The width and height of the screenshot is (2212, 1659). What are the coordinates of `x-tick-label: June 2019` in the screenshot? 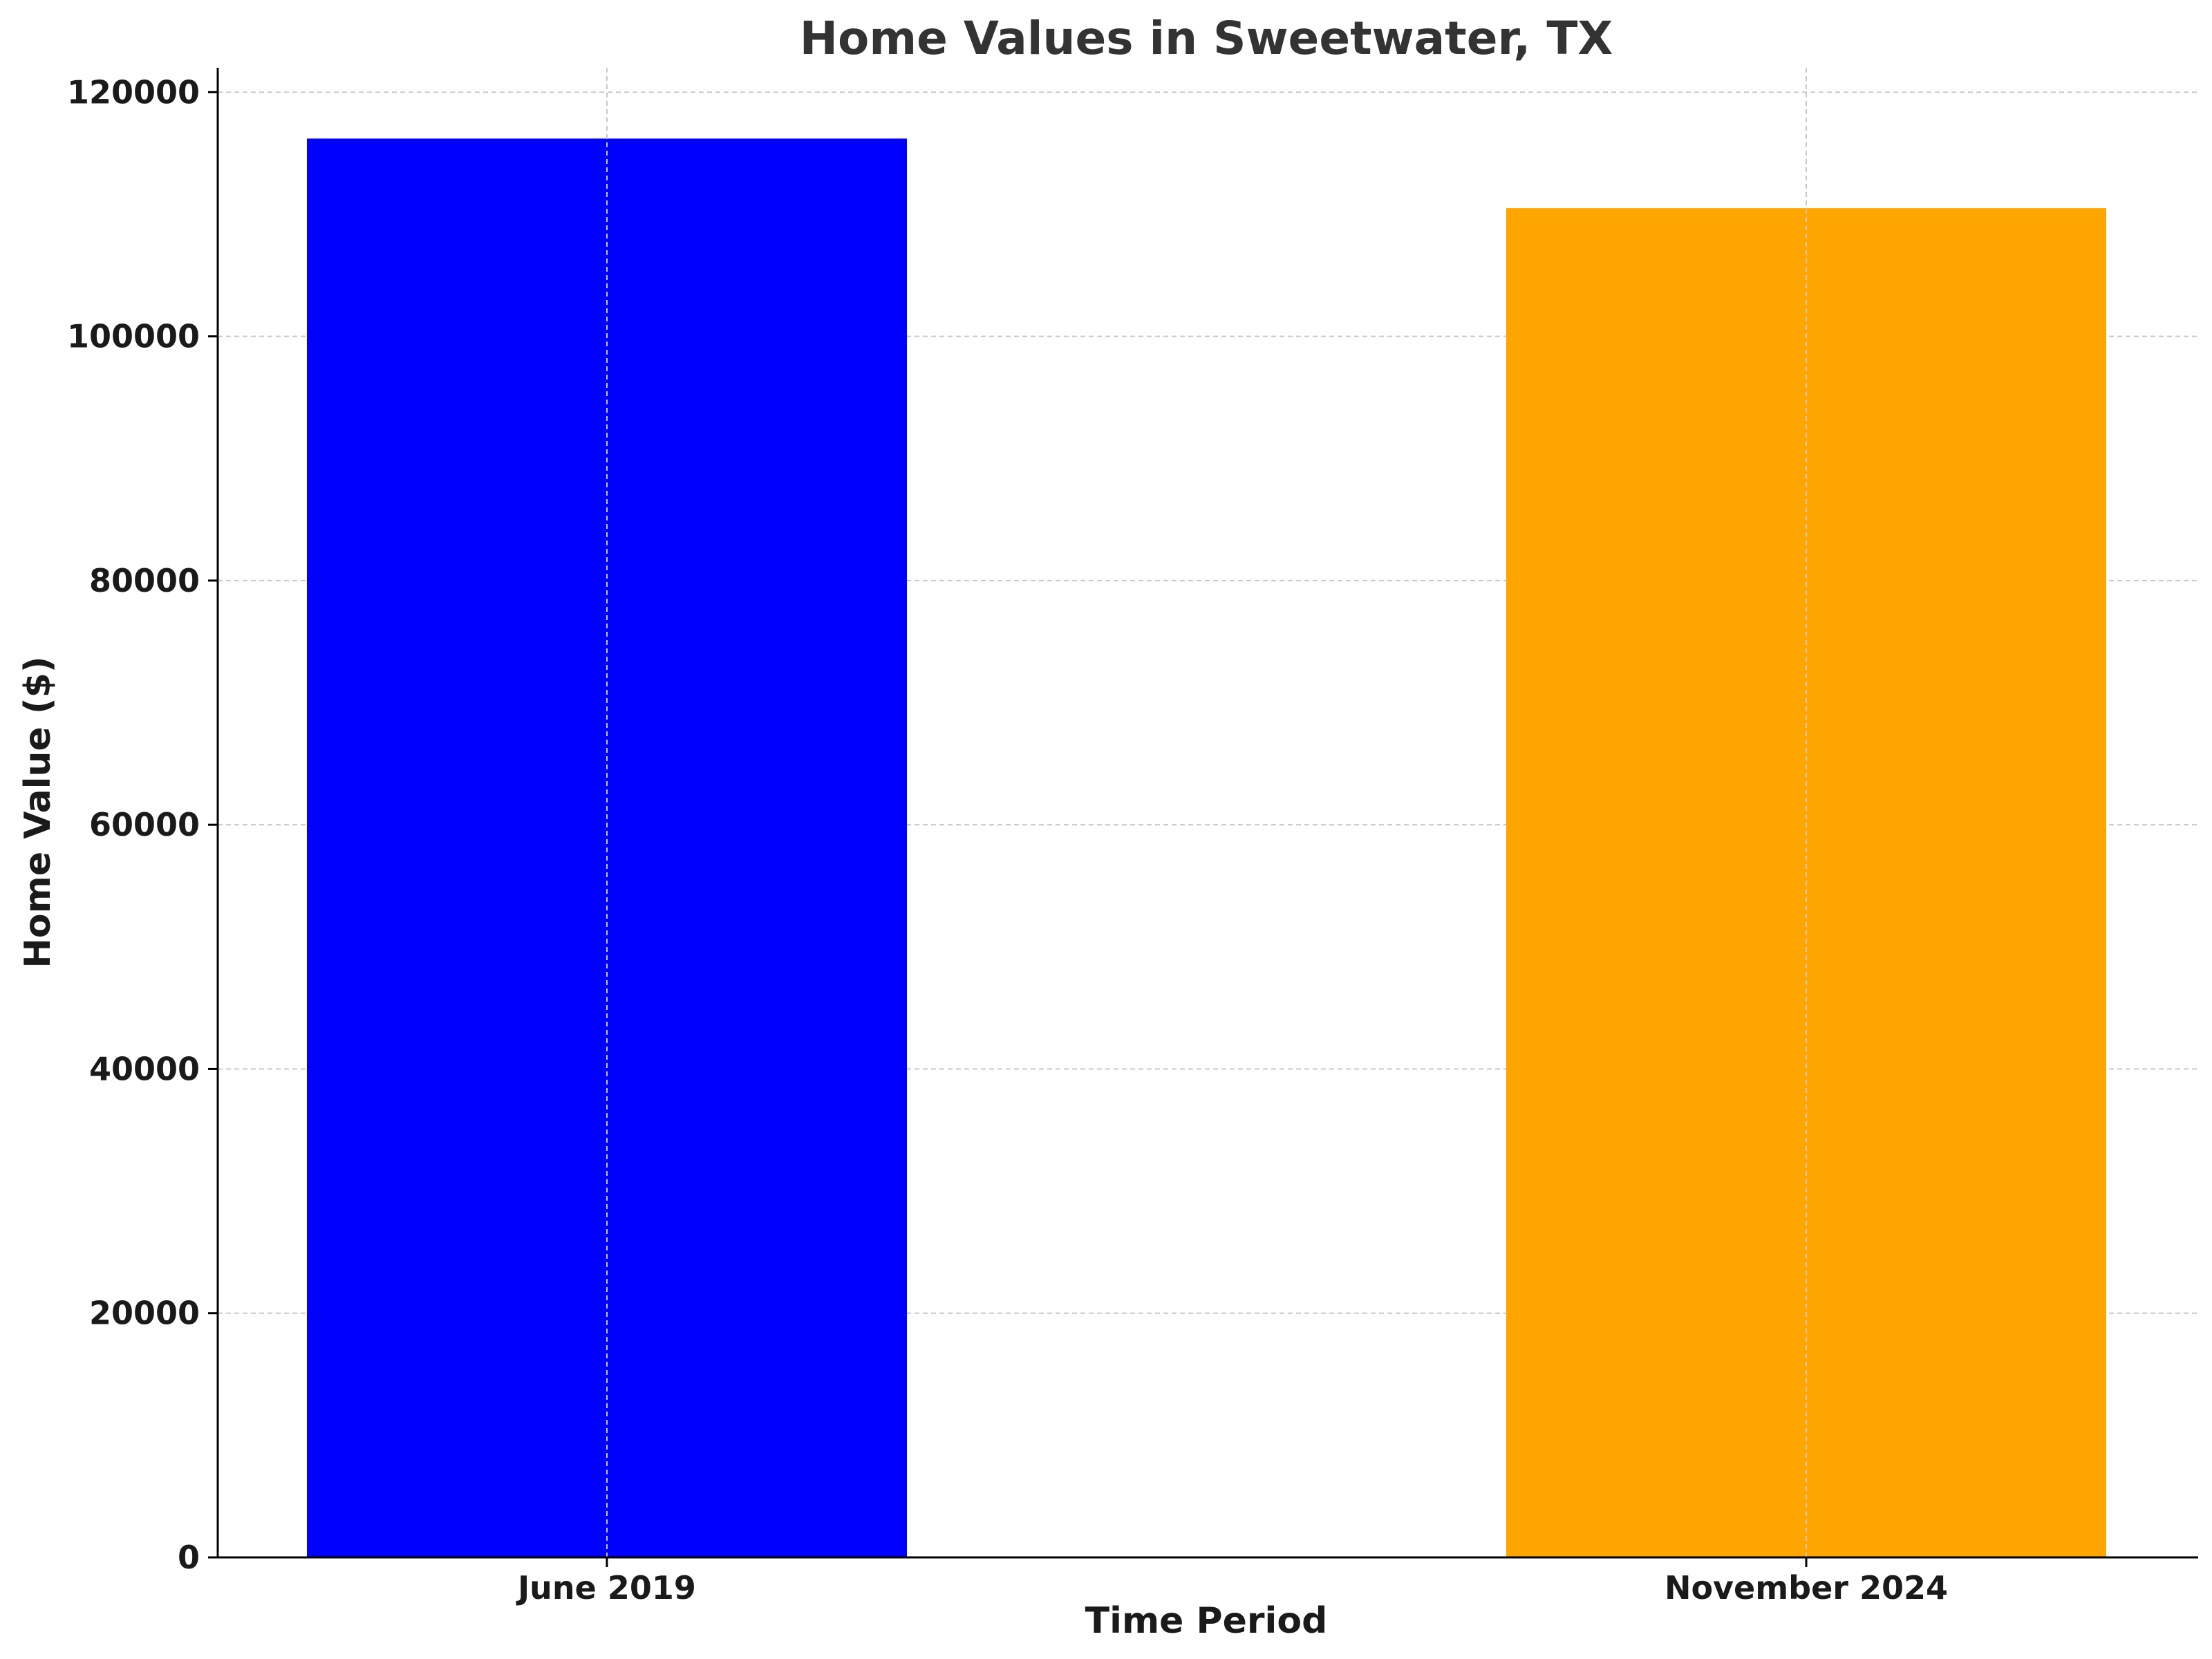 It's located at (606, 1587).